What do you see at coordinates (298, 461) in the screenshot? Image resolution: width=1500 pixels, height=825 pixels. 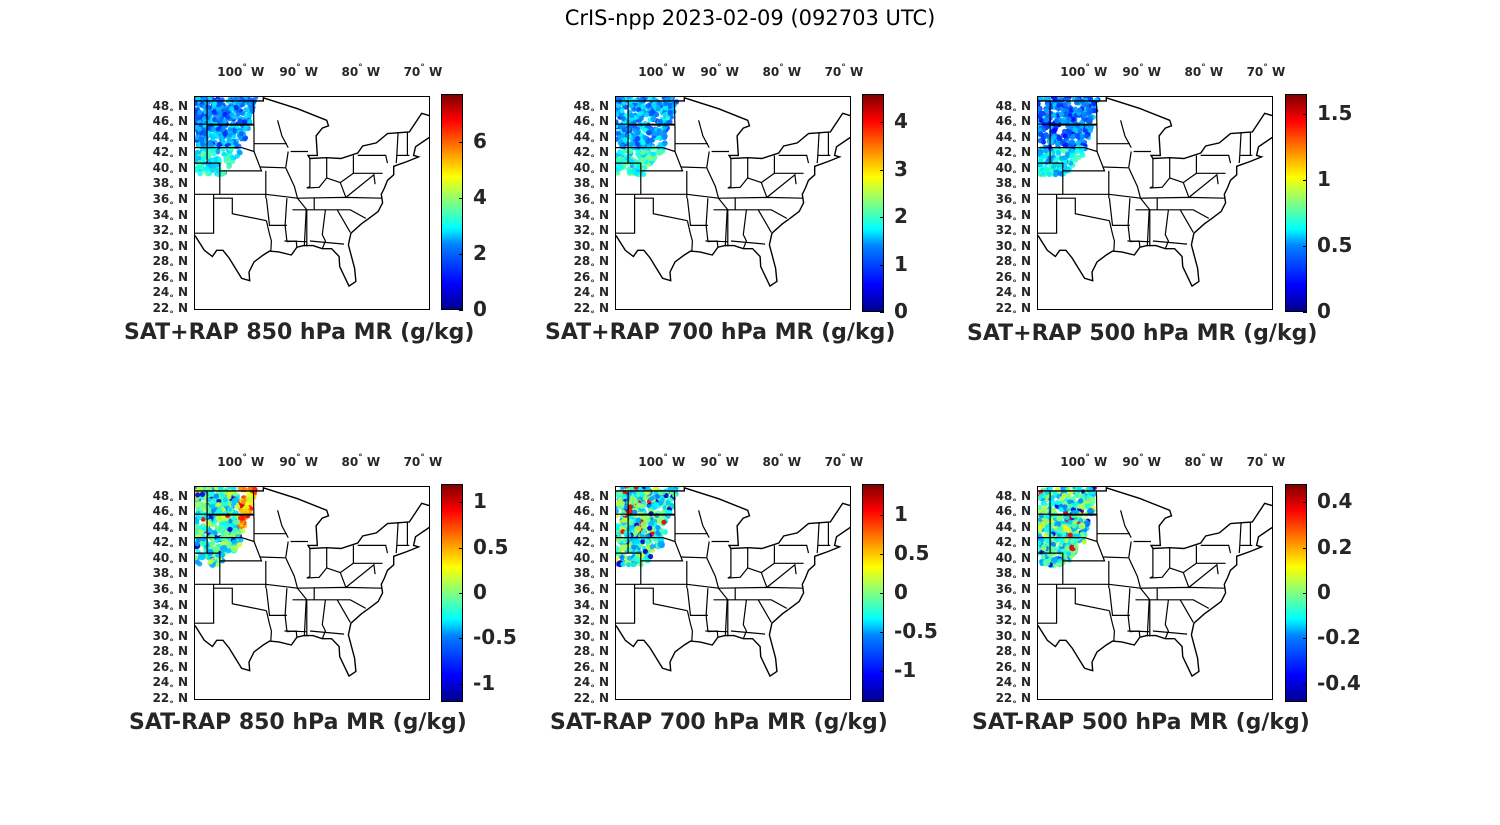 I see `lon-label: 90° W` at bounding box center [298, 461].